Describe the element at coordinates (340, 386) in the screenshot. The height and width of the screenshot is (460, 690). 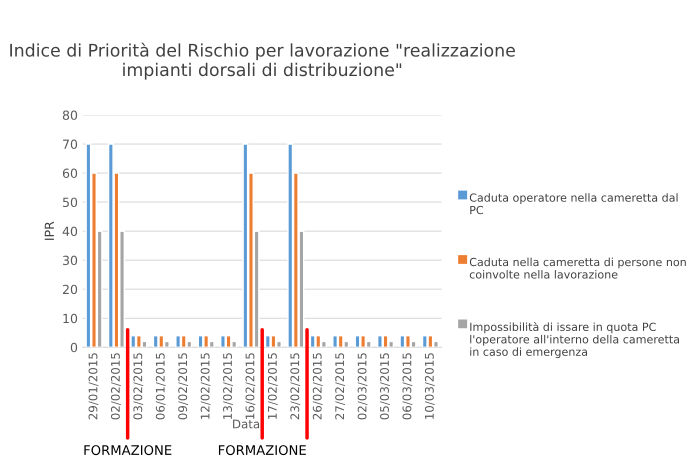
I see `x-tick-label: 27/02/2015` at that location.